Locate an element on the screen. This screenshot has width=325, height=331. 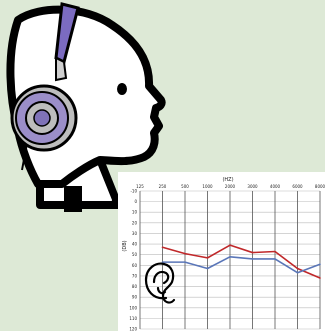
neck-base-block is located at coordinates (73, 199).